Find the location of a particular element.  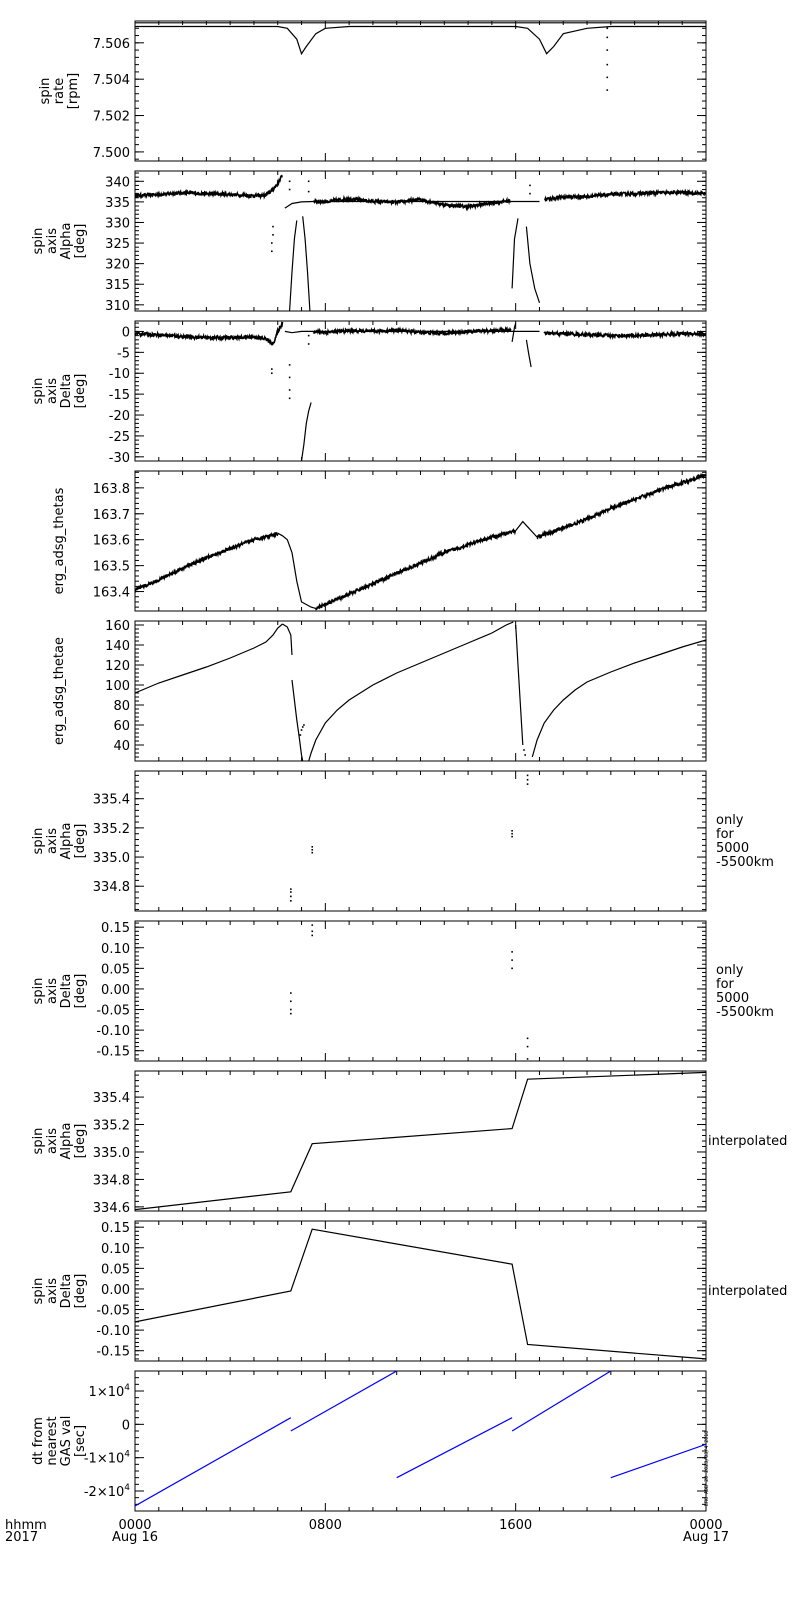

y-tick-label: 7.504 is located at coordinates (111, 80).